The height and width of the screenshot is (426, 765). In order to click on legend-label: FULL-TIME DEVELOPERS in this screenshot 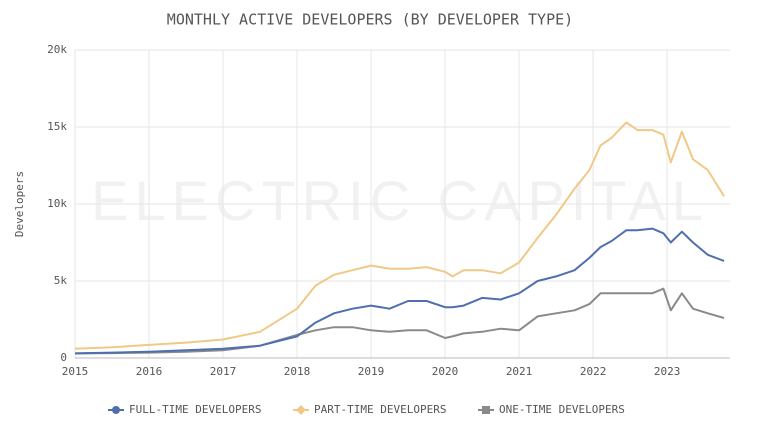, I will do `click(195, 409)`.